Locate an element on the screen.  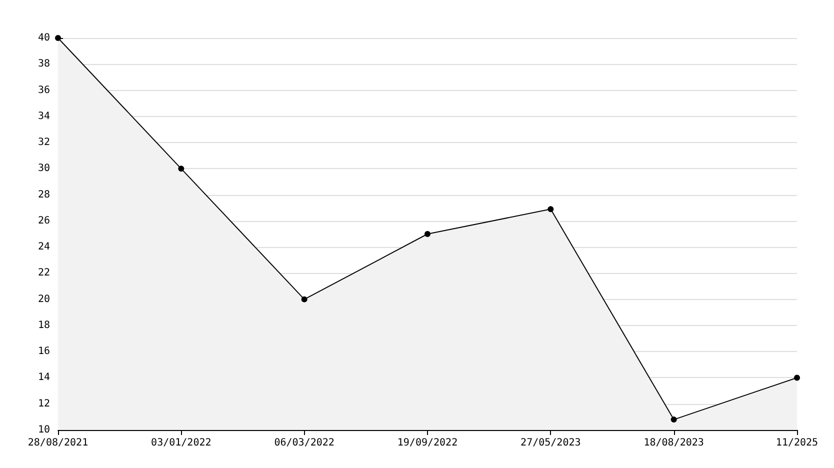
x-tick-label: 19/09/2022 is located at coordinates (427, 443).